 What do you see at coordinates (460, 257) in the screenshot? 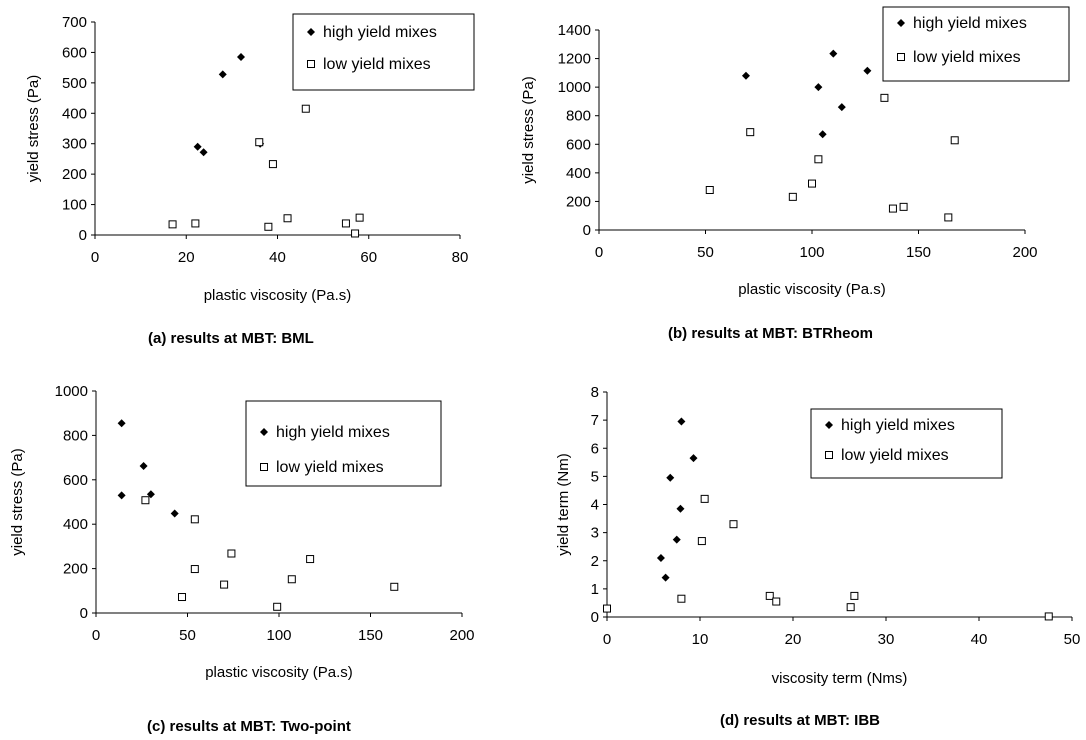
I see `x-tick-label: 80` at bounding box center [460, 257].